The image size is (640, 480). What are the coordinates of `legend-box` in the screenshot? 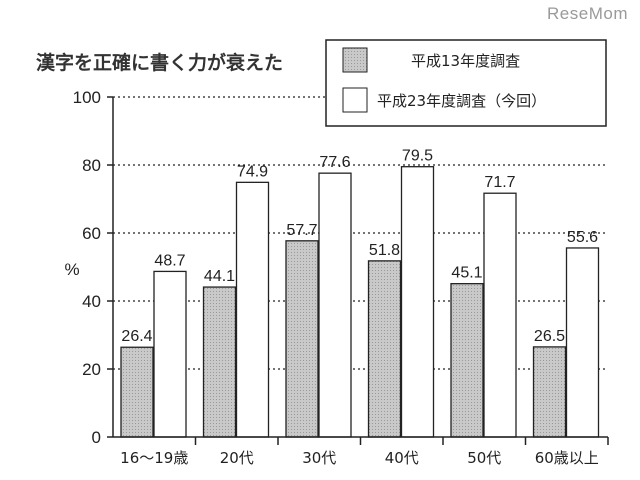 It's located at (466, 83).